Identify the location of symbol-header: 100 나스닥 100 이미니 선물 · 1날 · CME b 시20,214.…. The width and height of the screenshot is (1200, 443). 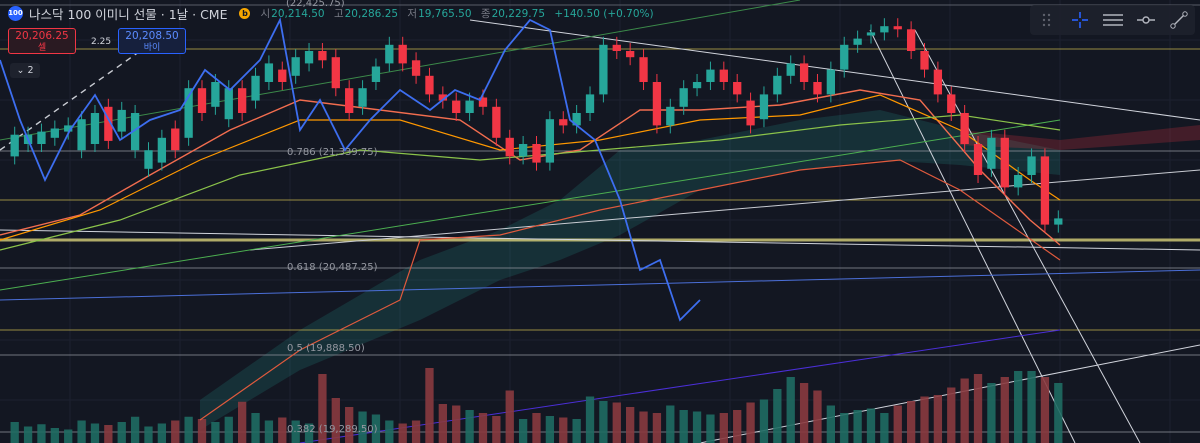
(334, 13).